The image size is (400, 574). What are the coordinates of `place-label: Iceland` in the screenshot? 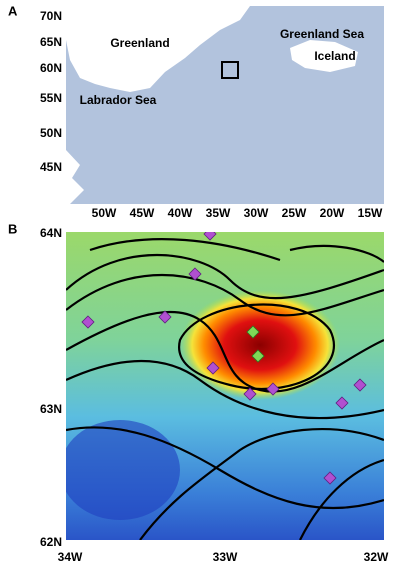 It's located at (334, 56).